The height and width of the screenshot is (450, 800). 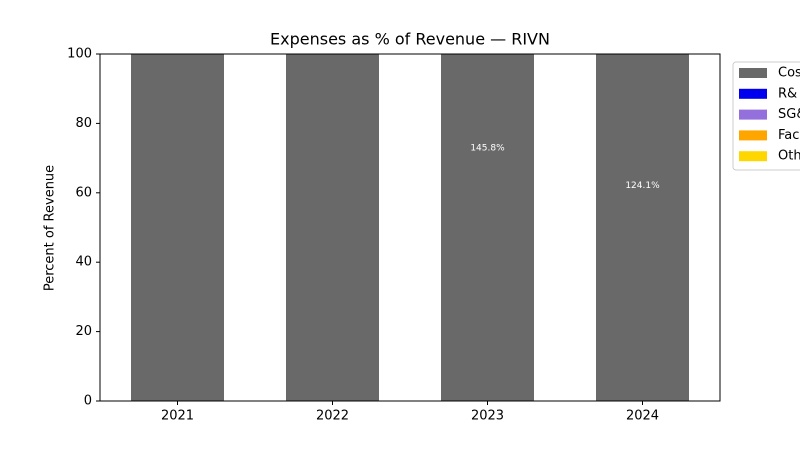 What do you see at coordinates (788, 135) in the screenshot?
I see `legend-label: Fac` at bounding box center [788, 135].